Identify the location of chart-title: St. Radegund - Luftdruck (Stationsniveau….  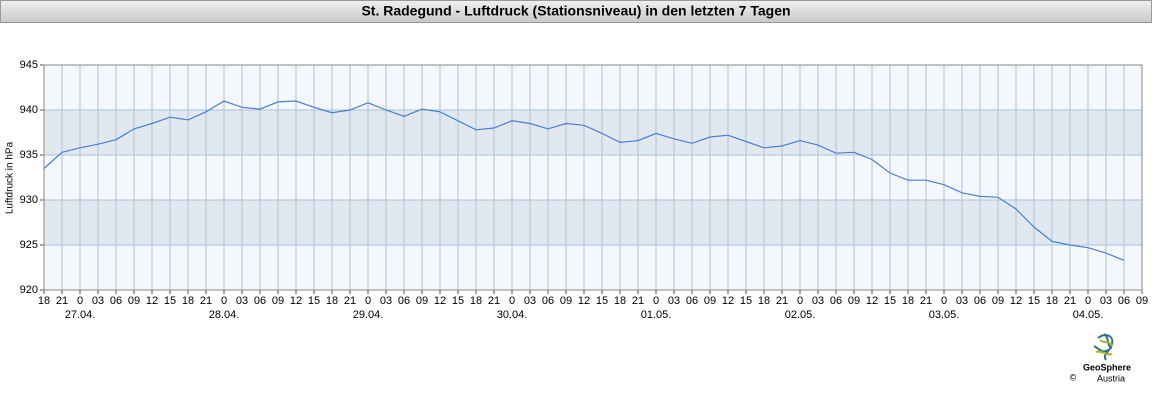
(575, 11).